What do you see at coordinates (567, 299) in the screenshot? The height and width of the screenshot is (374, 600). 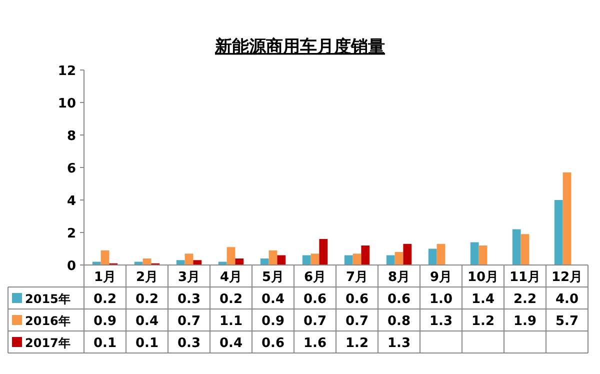 I see `data-label: 4.0` at bounding box center [567, 299].